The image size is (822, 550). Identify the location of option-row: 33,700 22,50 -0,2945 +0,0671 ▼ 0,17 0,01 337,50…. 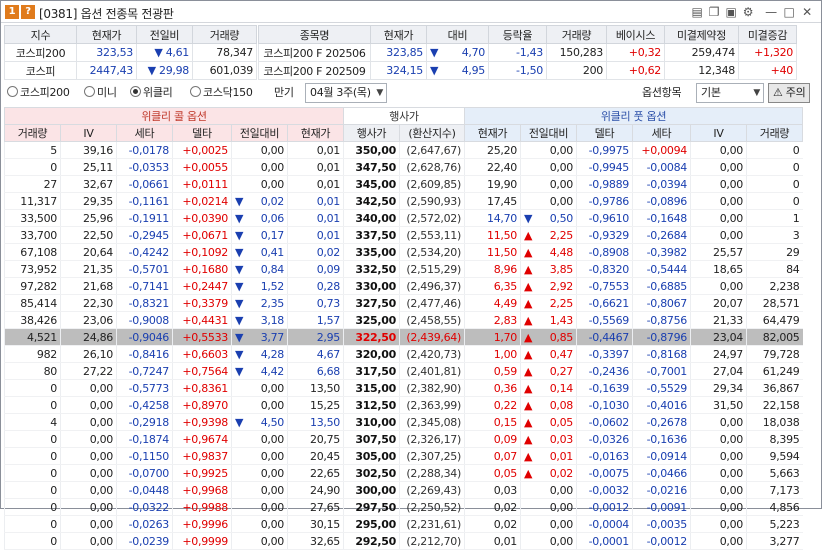
(403, 235).